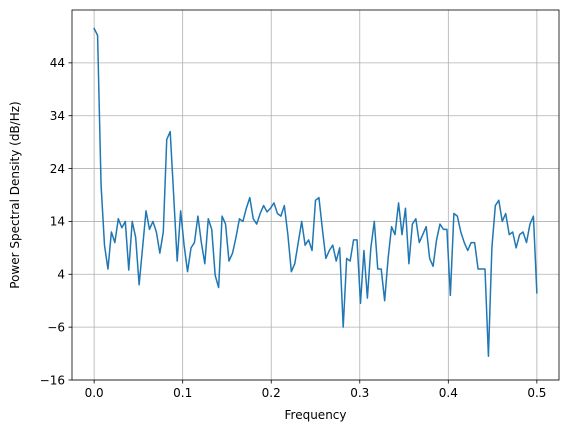 This screenshot has height=432, width=574. What do you see at coordinates (61, 275) in the screenshot?
I see `y-tick-label: 4` at bounding box center [61, 275].